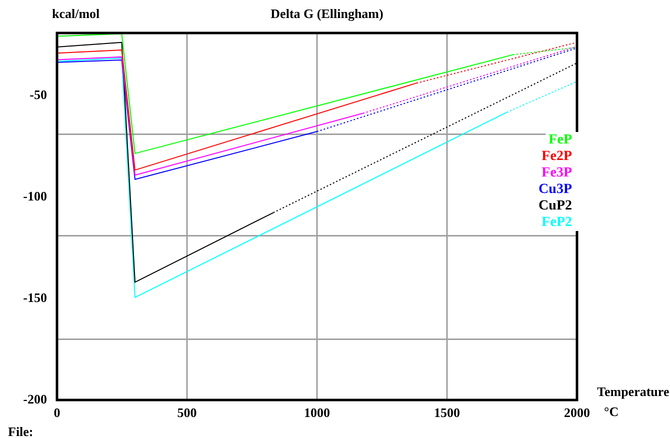 The width and height of the screenshot is (670, 438). What do you see at coordinates (633, 401) in the screenshot?
I see `x-axis-title: Temperature °C` at bounding box center [633, 401].